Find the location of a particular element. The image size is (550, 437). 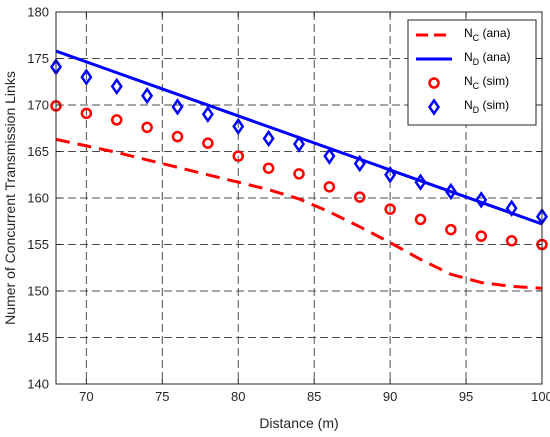

legend-item-2: NC (sim) is located at coordinates (468, 82).